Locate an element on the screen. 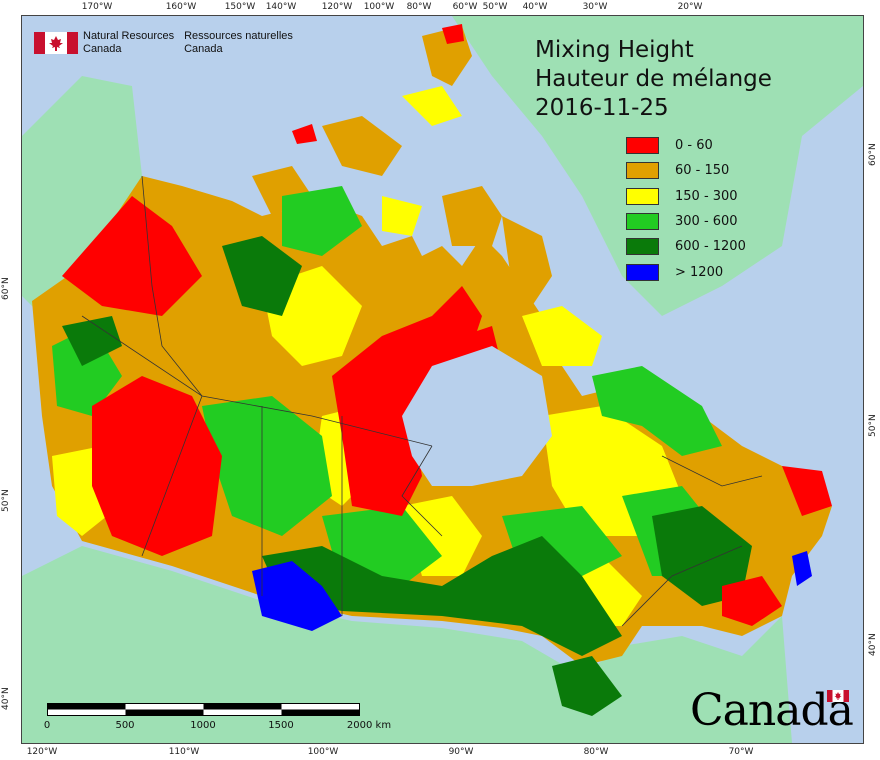 The width and height of the screenshot is (880, 760). scale-bar: 0 500 1000 1500 2000 km is located at coordinates (217, 717).